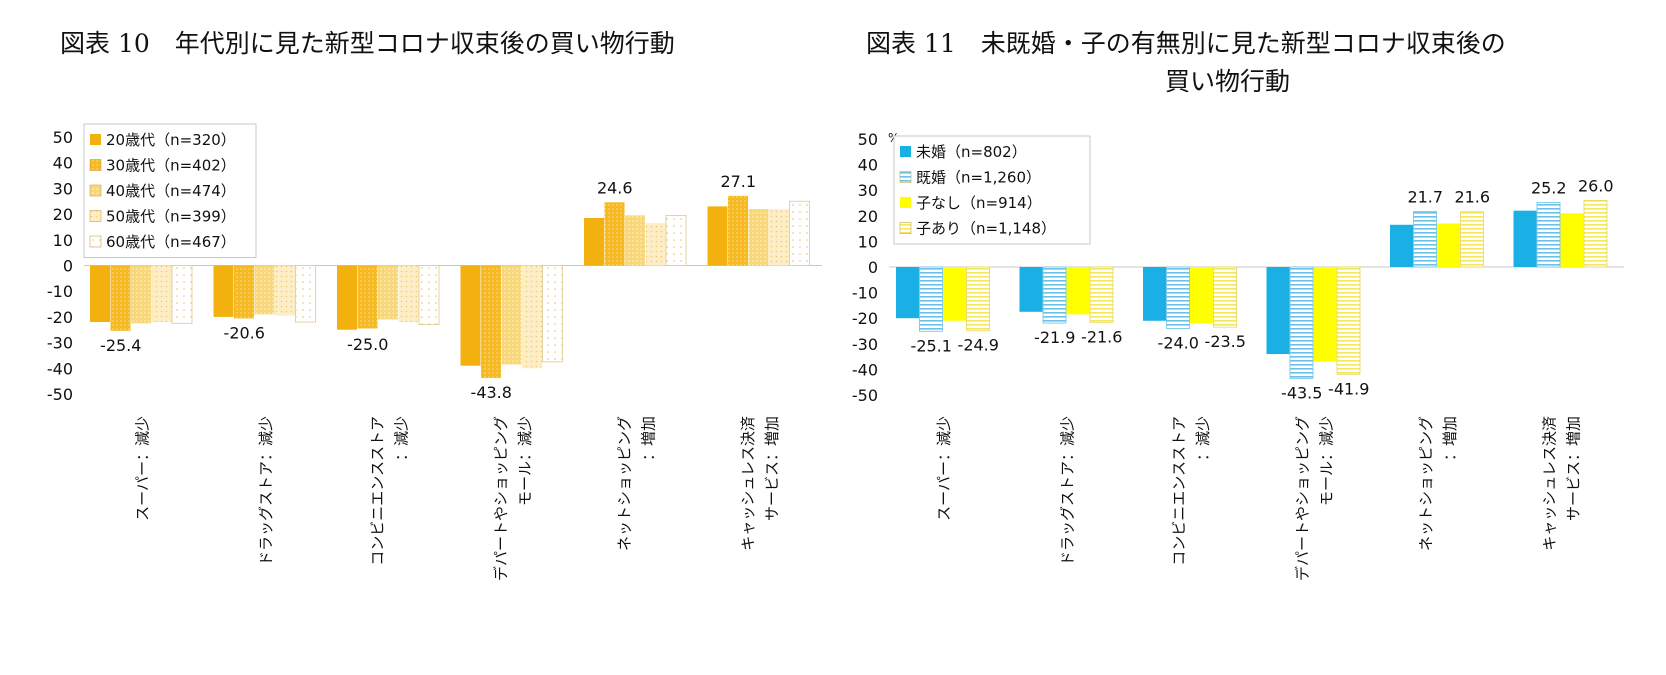 The width and height of the screenshot is (1666, 675). Describe the element at coordinates (501, 498) in the screenshot. I see `category-label: デパートやショッピング` at that location.